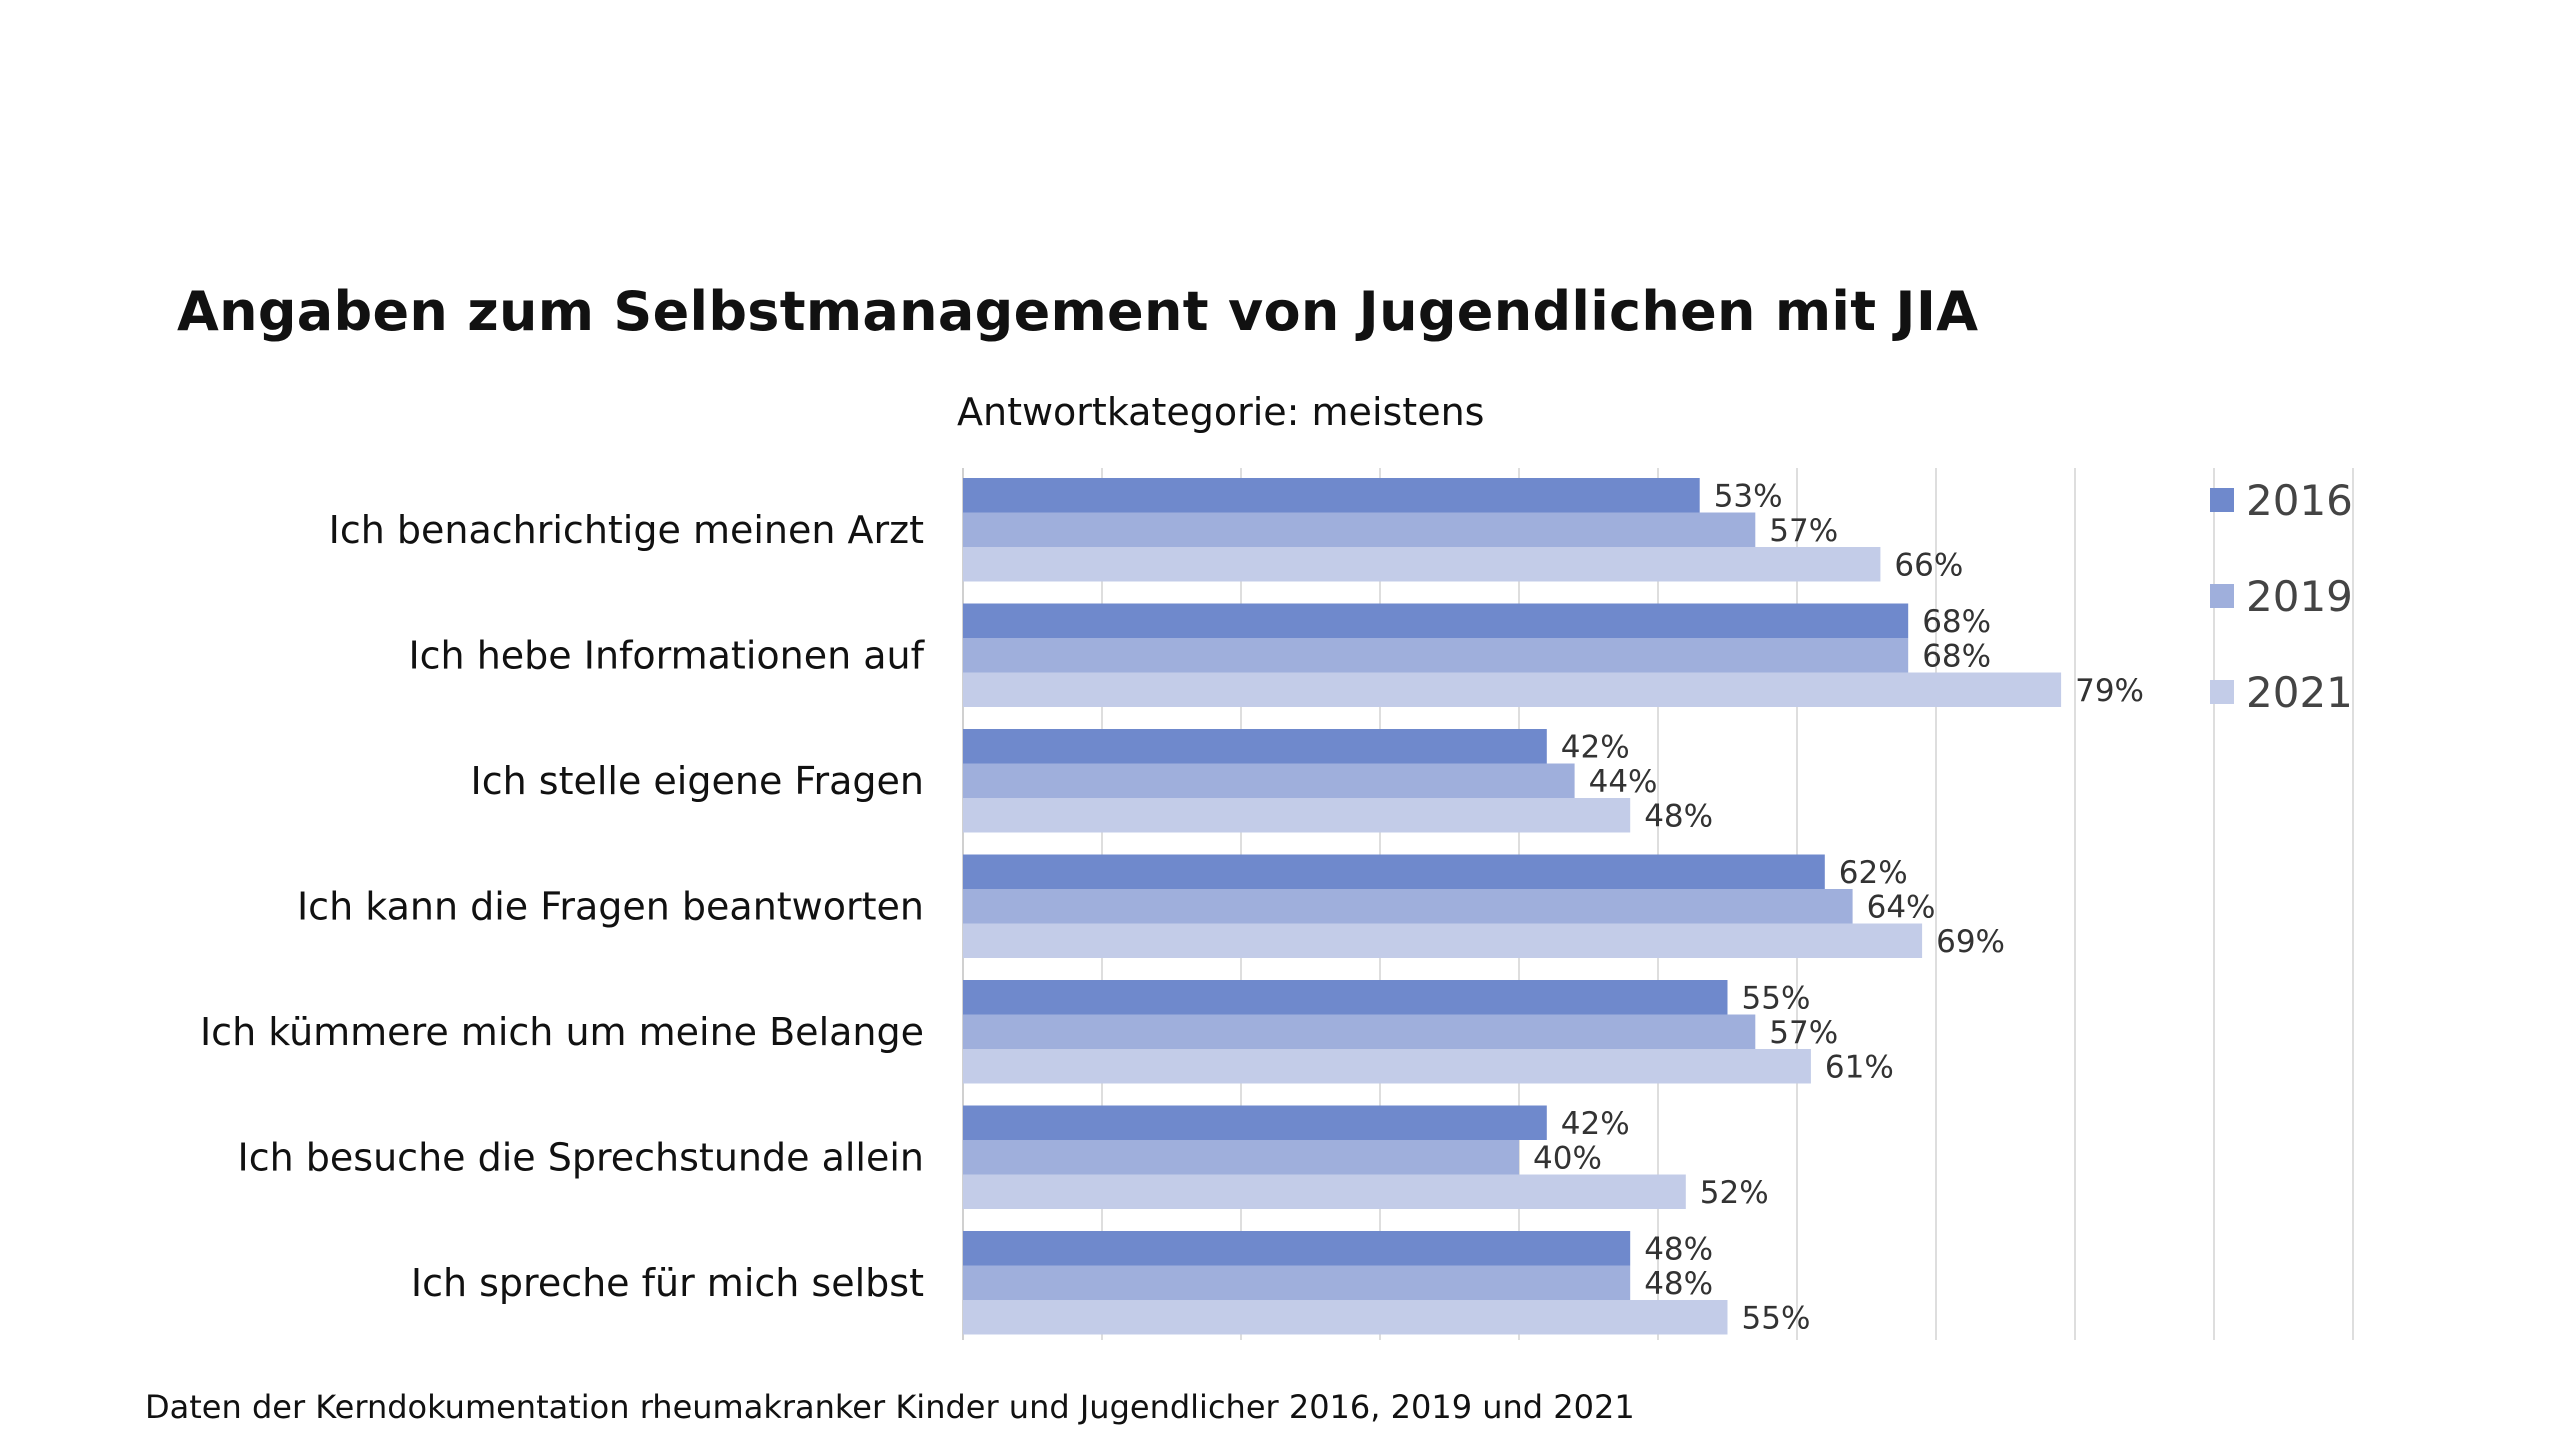 The width and height of the screenshot is (2560, 1440). Describe the element at coordinates (1623, 782) in the screenshot. I see `data-label: 44%` at that location.